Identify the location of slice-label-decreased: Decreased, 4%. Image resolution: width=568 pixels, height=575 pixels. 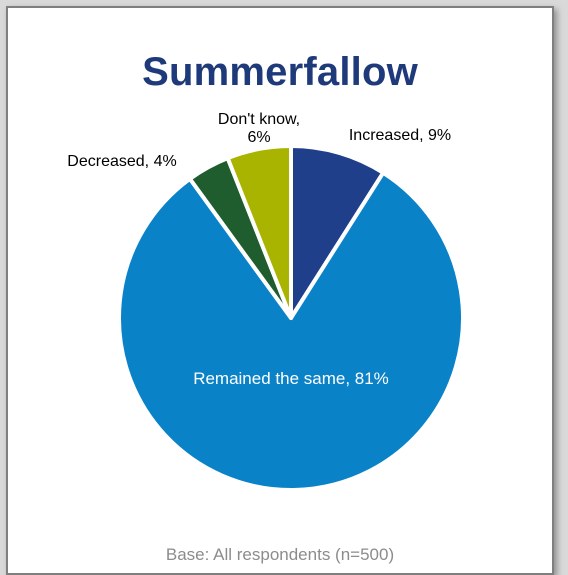
(121, 161).